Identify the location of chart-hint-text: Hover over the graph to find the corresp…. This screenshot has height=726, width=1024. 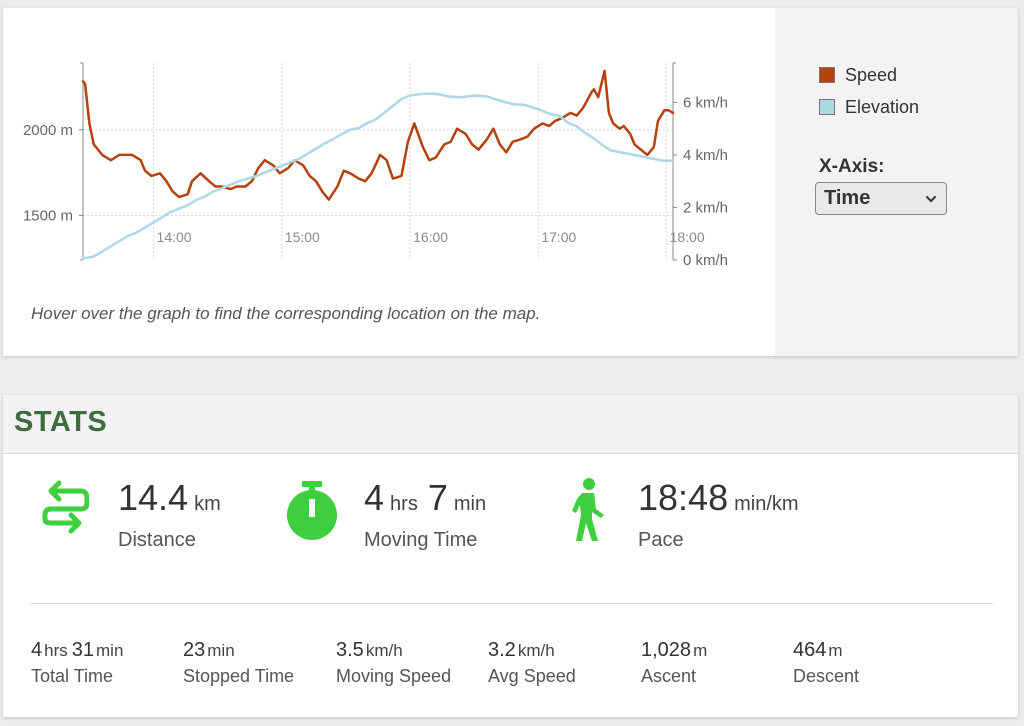
(286, 313).